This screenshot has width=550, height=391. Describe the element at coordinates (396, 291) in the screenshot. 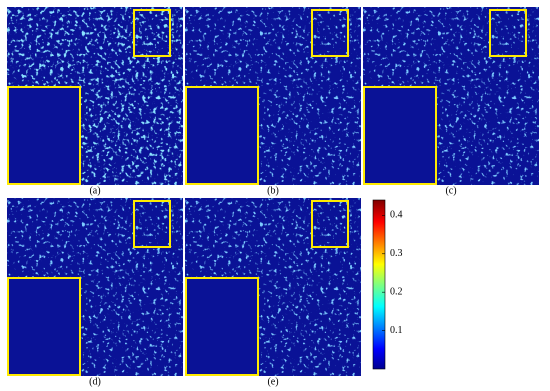

I see `colorbar-tick-label: 0.2` at that location.